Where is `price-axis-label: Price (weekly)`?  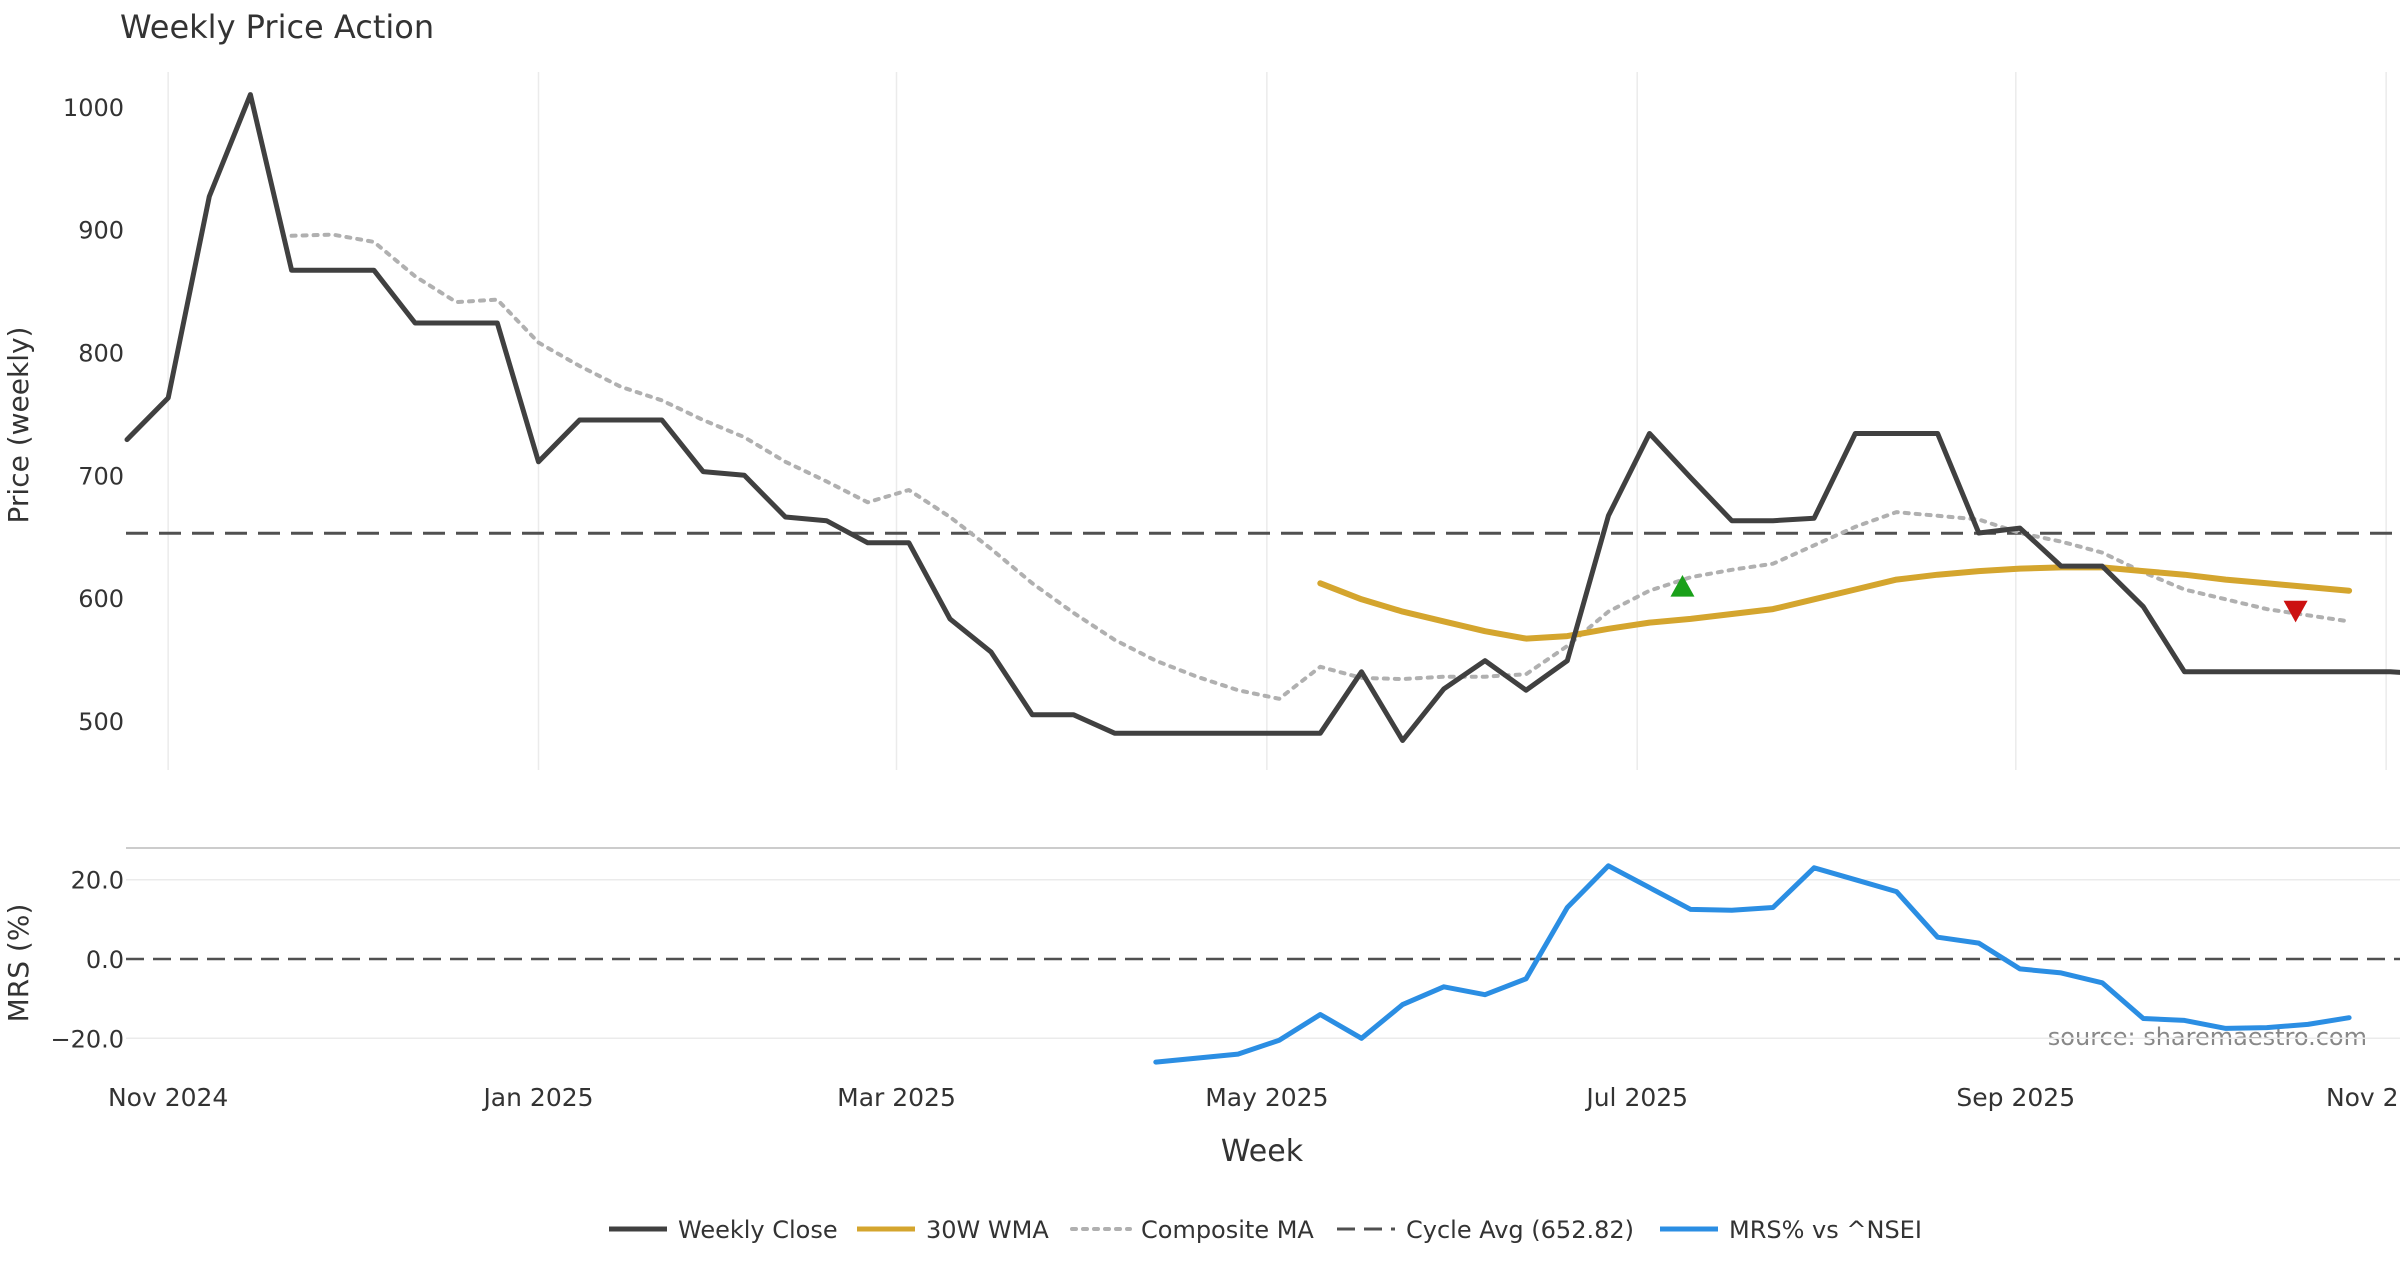
price-axis-label: Price (weekly) is located at coordinates (18, 425).